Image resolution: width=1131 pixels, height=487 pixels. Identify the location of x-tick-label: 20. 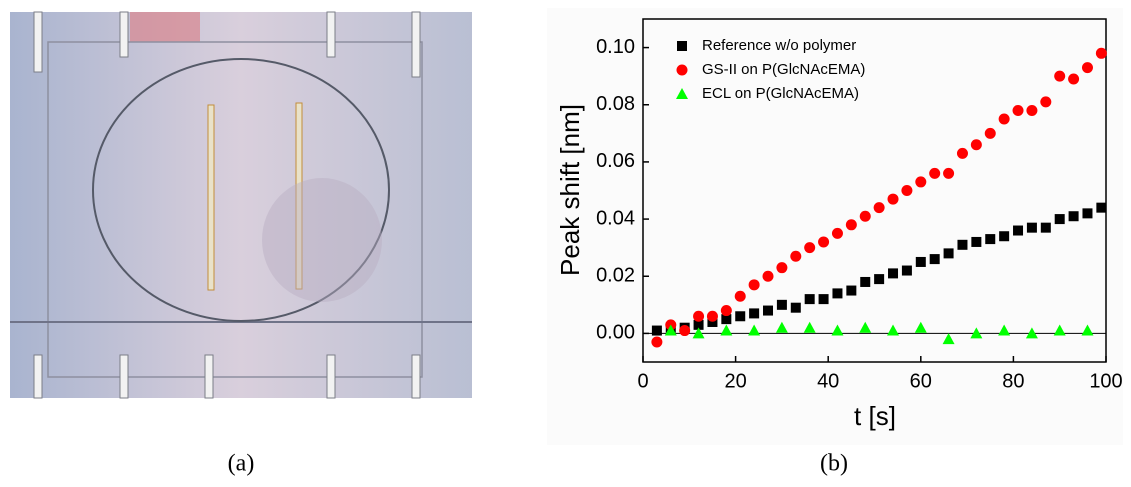
(735, 381).